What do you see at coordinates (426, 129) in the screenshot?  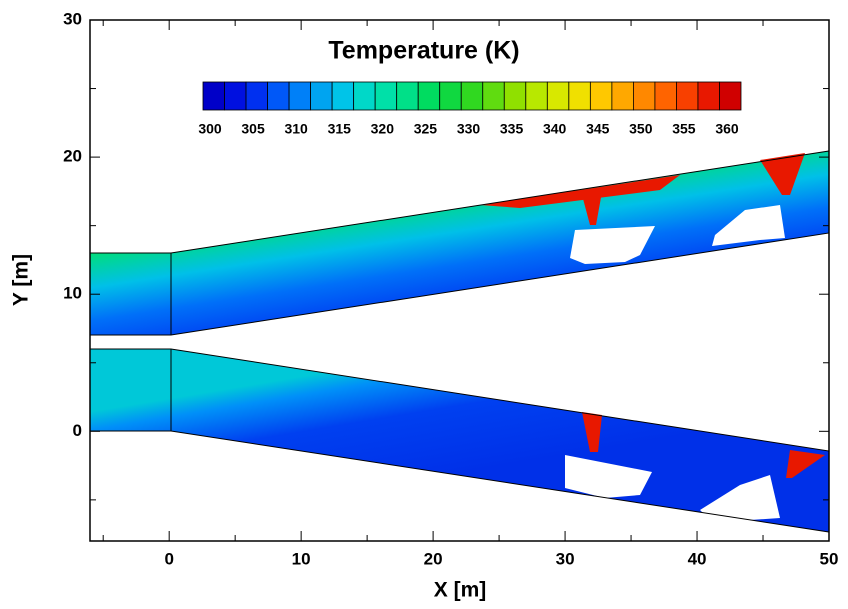 I see `colorbar-tick-label: 325` at bounding box center [426, 129].